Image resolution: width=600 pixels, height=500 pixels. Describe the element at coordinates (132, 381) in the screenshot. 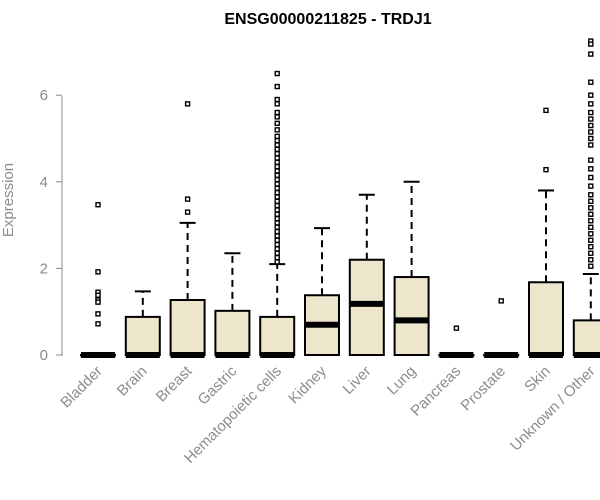

I see `x-label-brain: Brain` at that location.